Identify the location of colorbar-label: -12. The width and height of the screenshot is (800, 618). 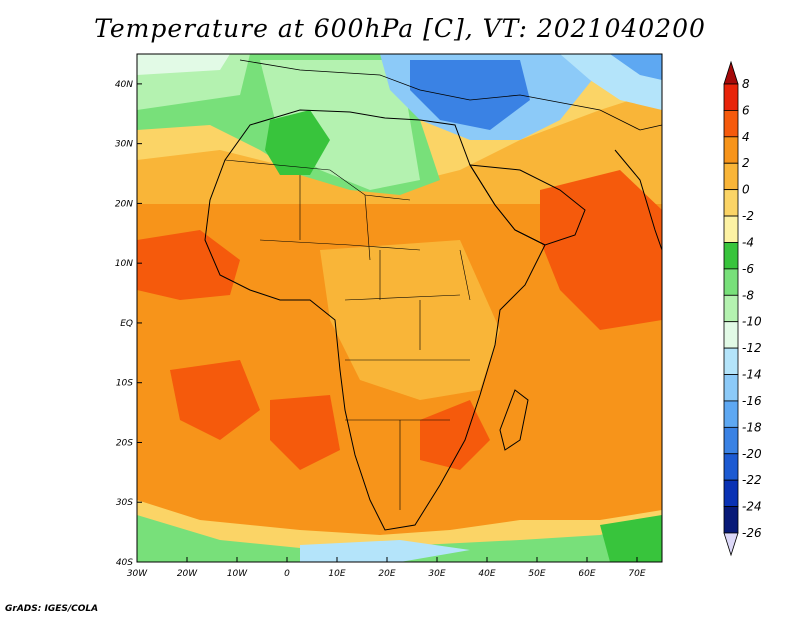
(752, 348).